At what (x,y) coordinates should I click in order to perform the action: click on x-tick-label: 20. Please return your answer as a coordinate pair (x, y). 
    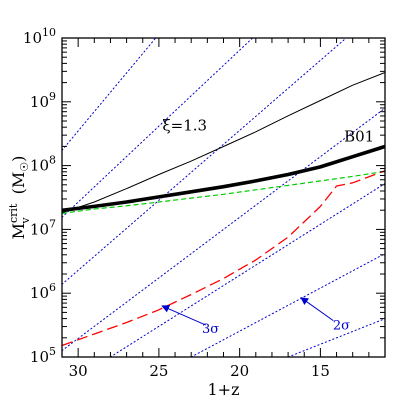
    Looking at the image, I should click on (239, 371).